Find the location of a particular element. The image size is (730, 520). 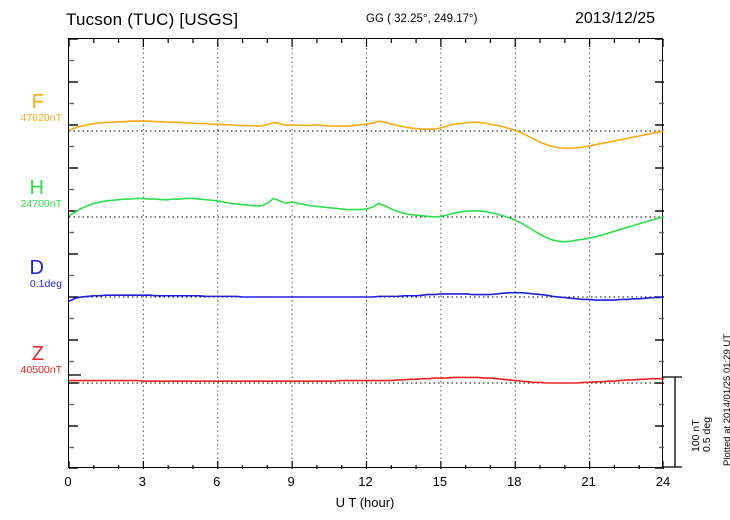

component-value-h: 24700nT is located at coordinates (41, 204).